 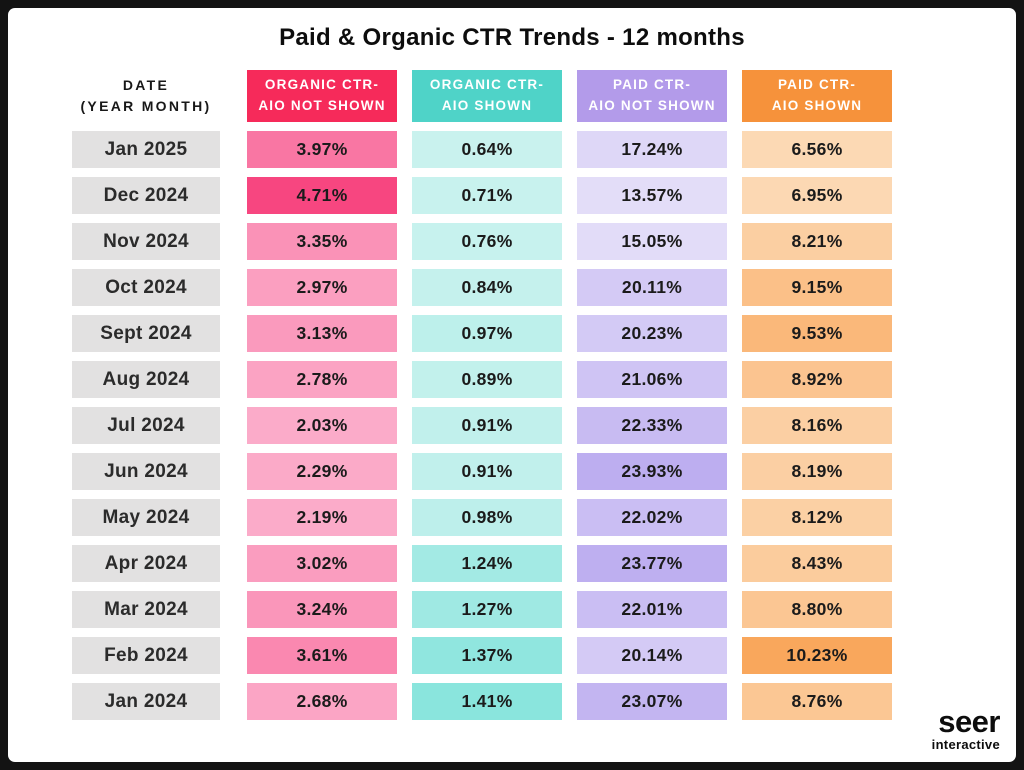 I want to click on ctr-value-cell-organic-ctr-aio-shown: 0.71%, so click(x=487, y=195).